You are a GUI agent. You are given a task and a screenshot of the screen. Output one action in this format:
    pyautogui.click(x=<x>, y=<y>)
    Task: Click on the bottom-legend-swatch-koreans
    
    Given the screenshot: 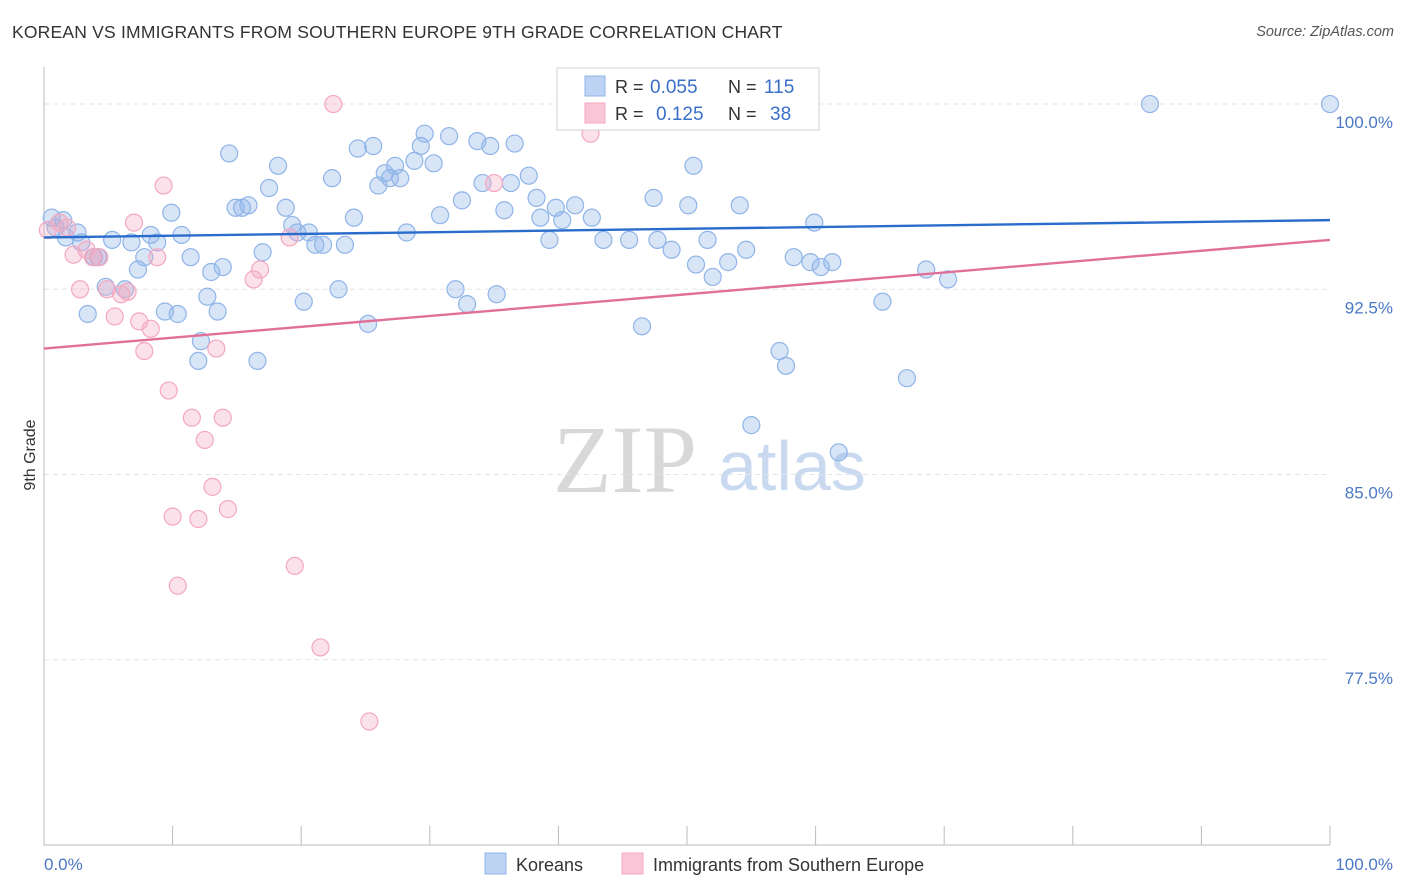 What is the action you would take?
    pyautogui.click(x=495, y=863)
    